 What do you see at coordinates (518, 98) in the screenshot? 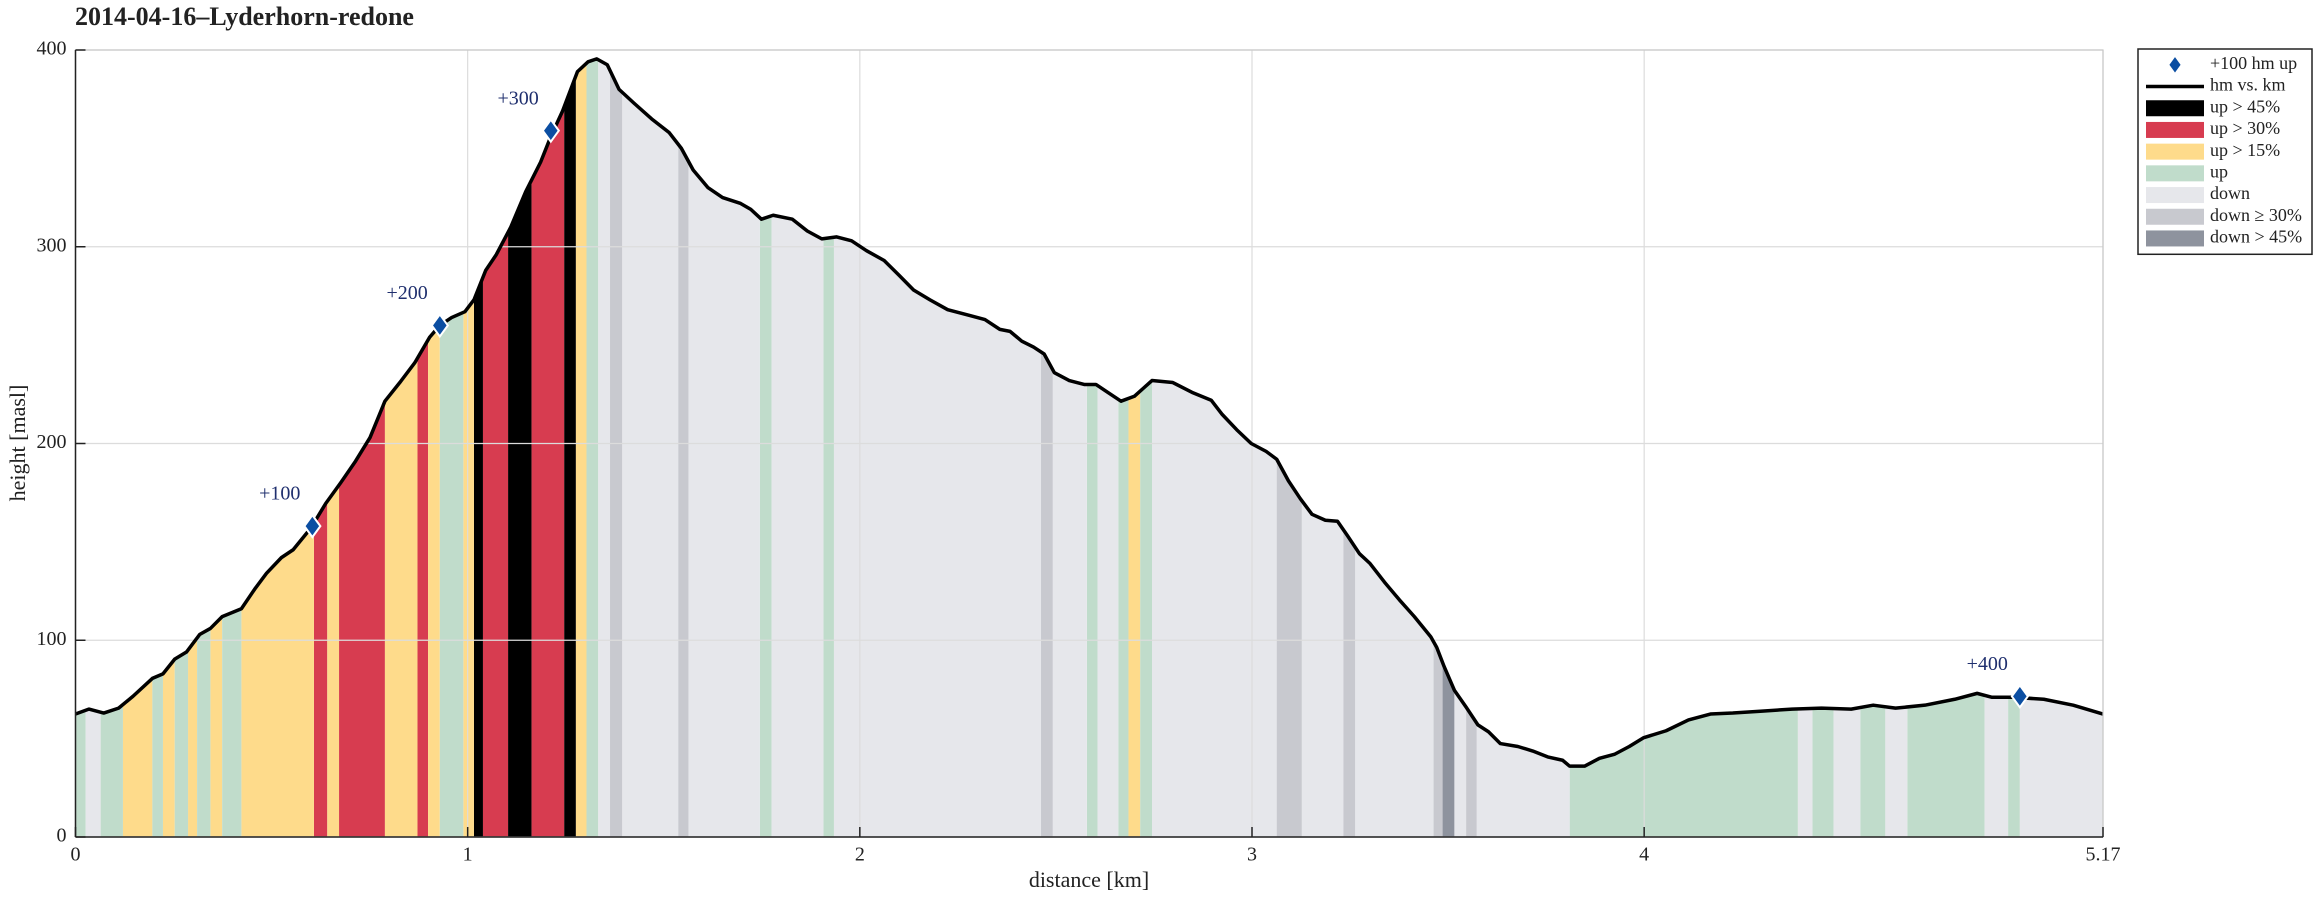
I see `marker-label: +300` at bounding box center [518, 98].